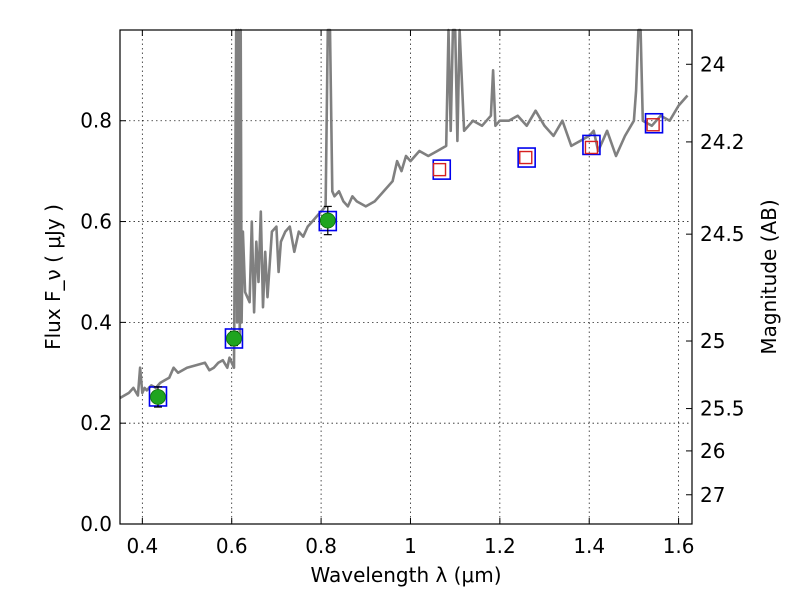  I want to click on x-tick-label: 1, so click(410, 546).